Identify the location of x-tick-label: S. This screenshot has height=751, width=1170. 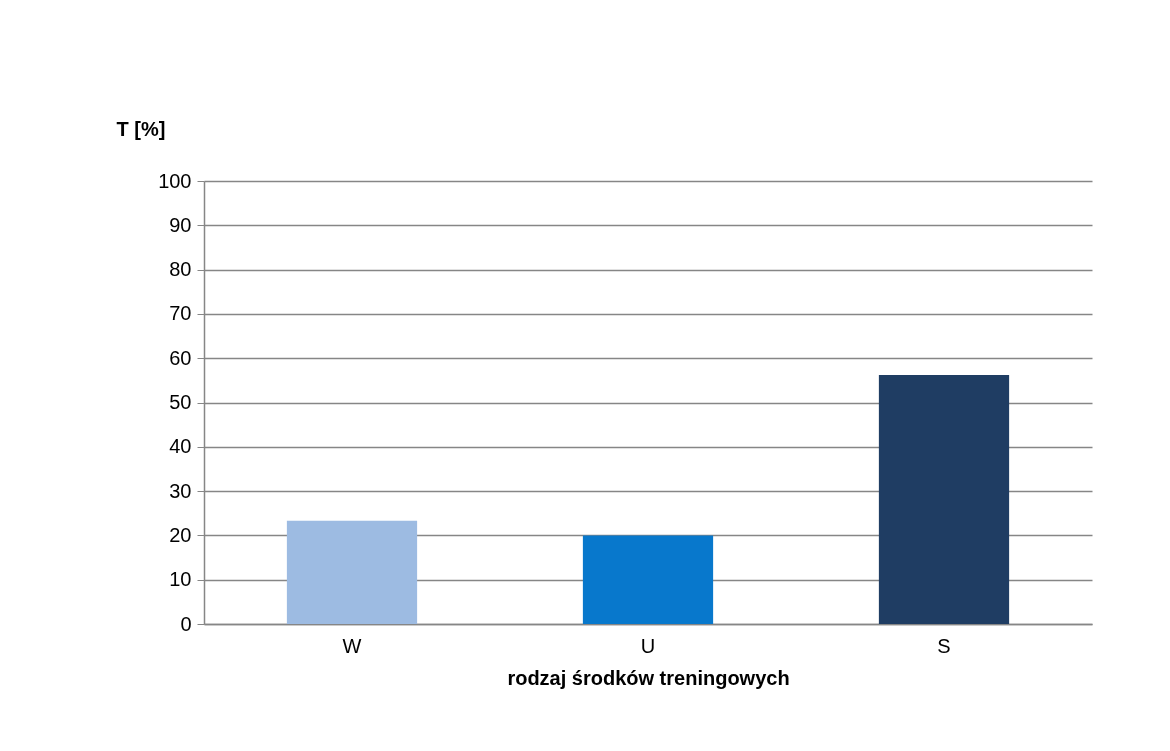
(944, 645).